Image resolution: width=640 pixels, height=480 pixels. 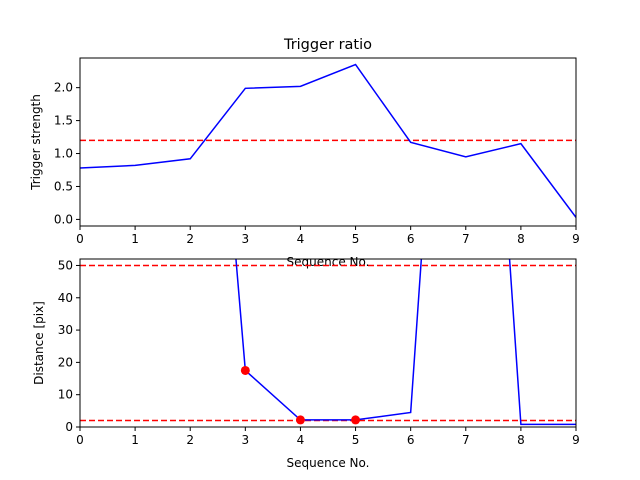 What do you see at coordinates (327, 45) in the screenshot?
I see `chart-title: Trigger ratio` at bounding box center [327, 45].